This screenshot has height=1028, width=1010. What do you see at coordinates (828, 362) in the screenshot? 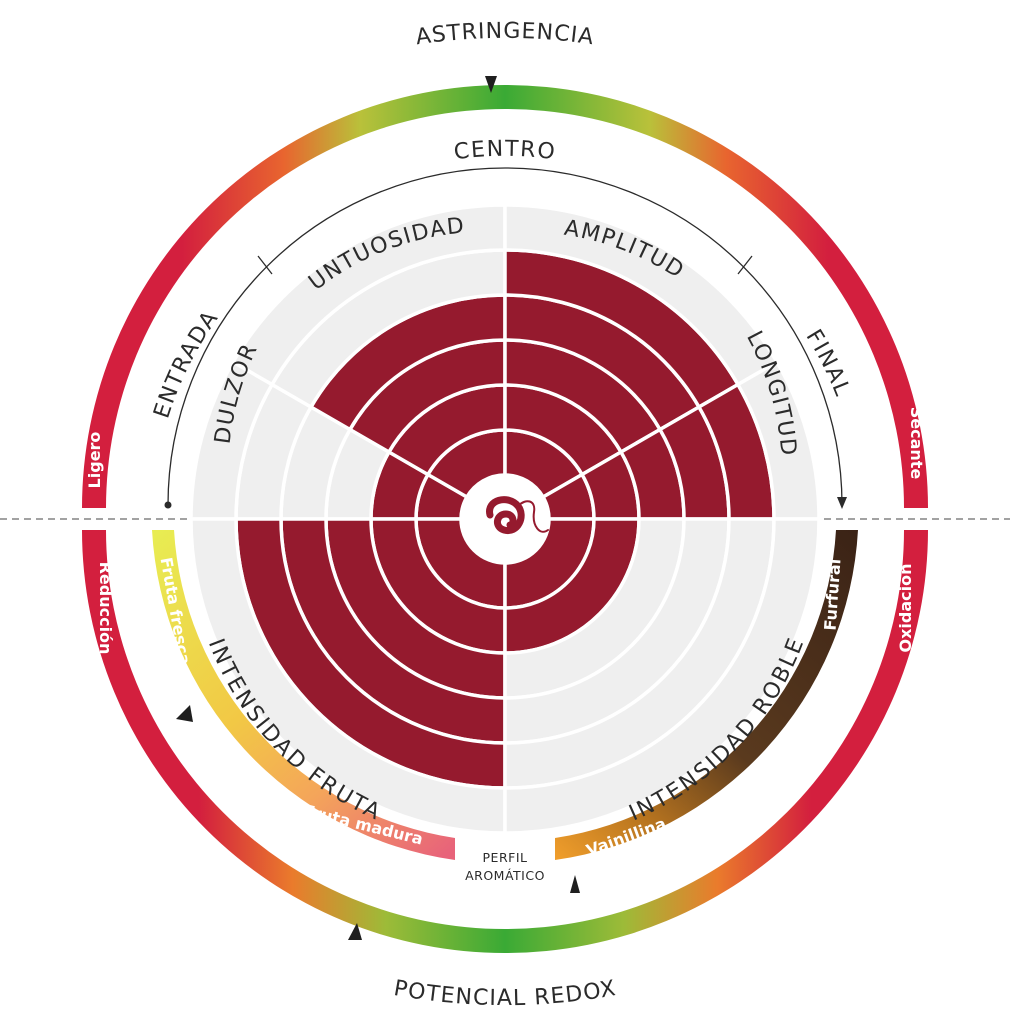
I see `final-label: FINAL` at bounding box center [828, 362].